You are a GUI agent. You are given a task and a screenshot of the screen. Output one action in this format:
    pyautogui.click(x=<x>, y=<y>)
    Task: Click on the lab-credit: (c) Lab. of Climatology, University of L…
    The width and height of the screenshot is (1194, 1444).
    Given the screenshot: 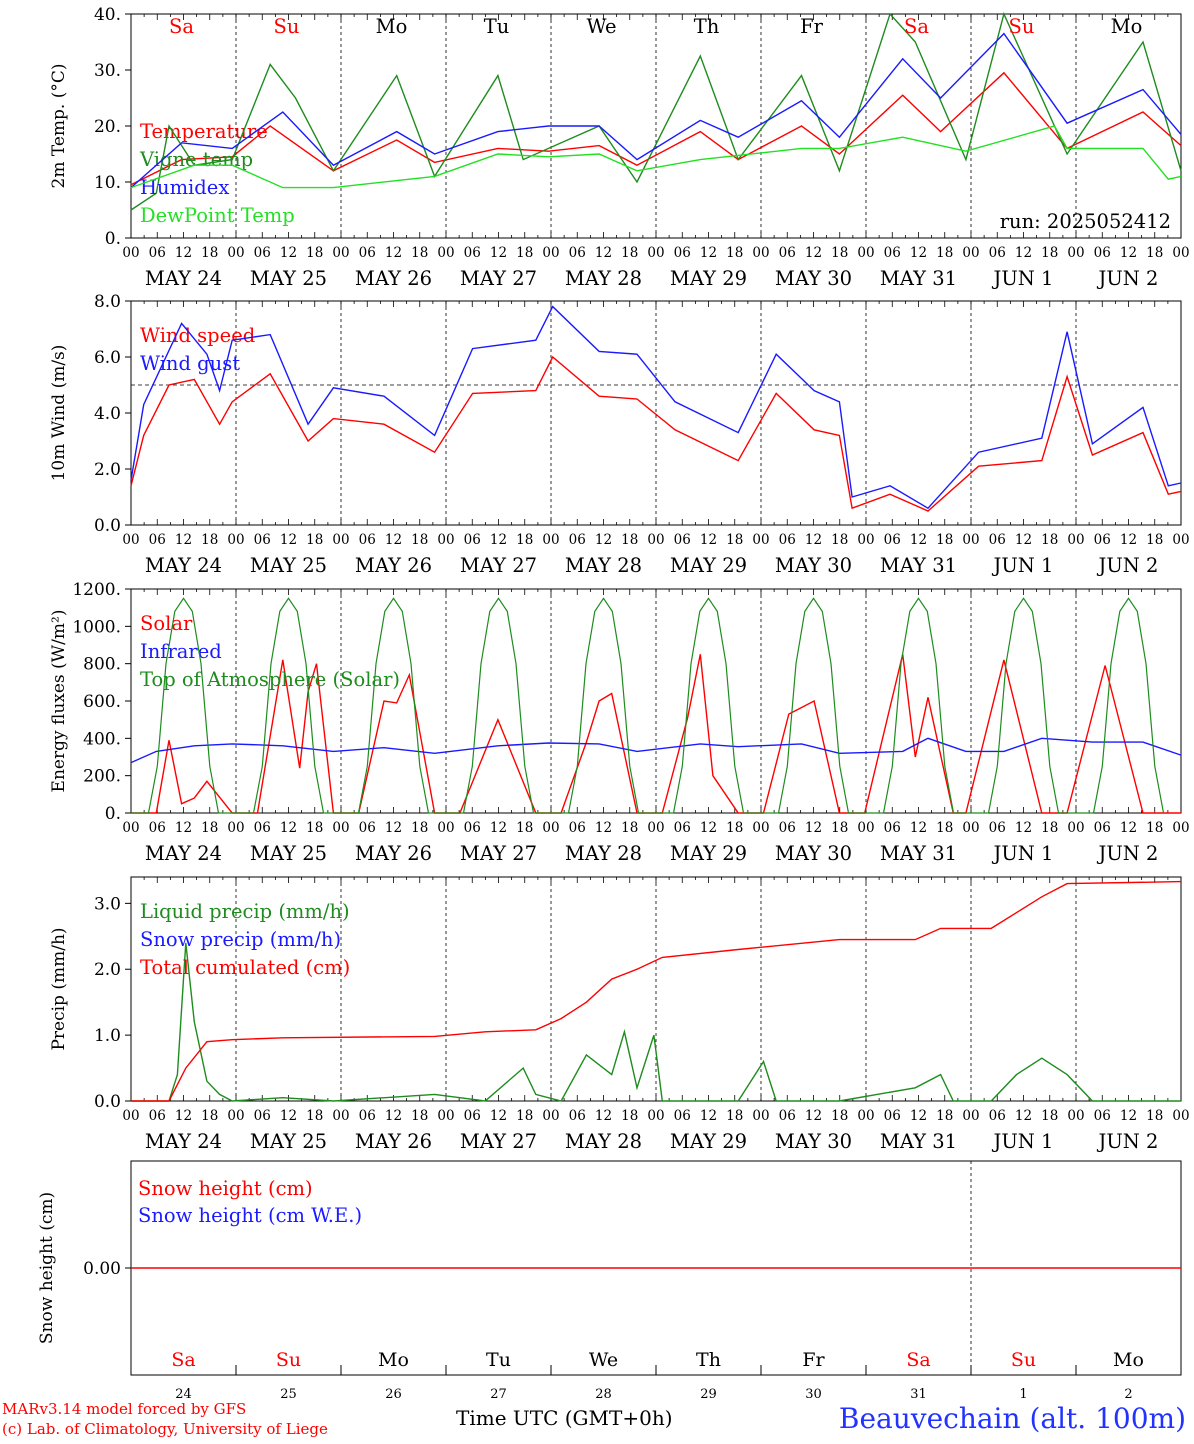 What is the action you would take?
    pyautogui.click(x=165, y=1429)
    